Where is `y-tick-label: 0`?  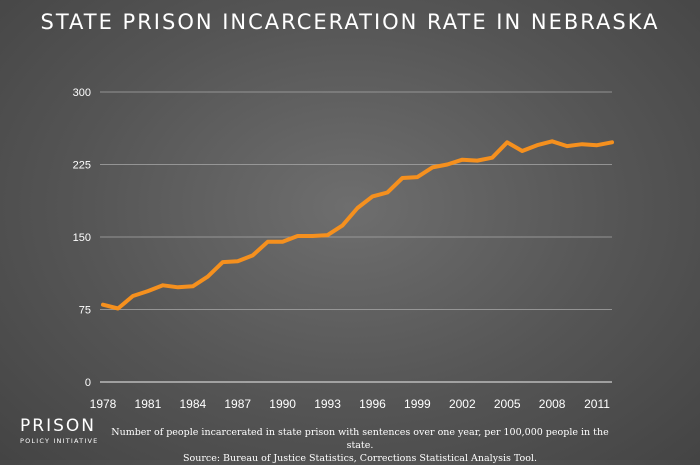
y-tick-label: 0 is located at coordinates (88, 383).